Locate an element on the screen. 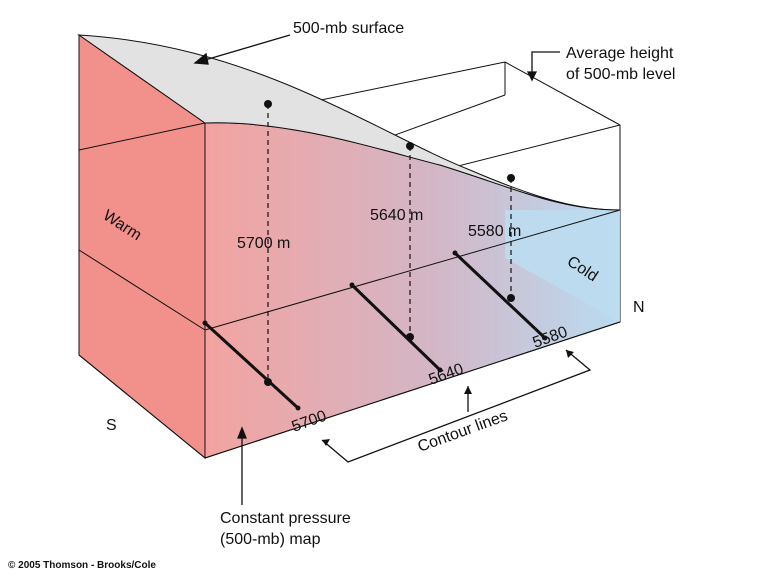 This screenshot has width=768, height=576. surface-label: 500-mb surface is located at coordinates (348, 28).